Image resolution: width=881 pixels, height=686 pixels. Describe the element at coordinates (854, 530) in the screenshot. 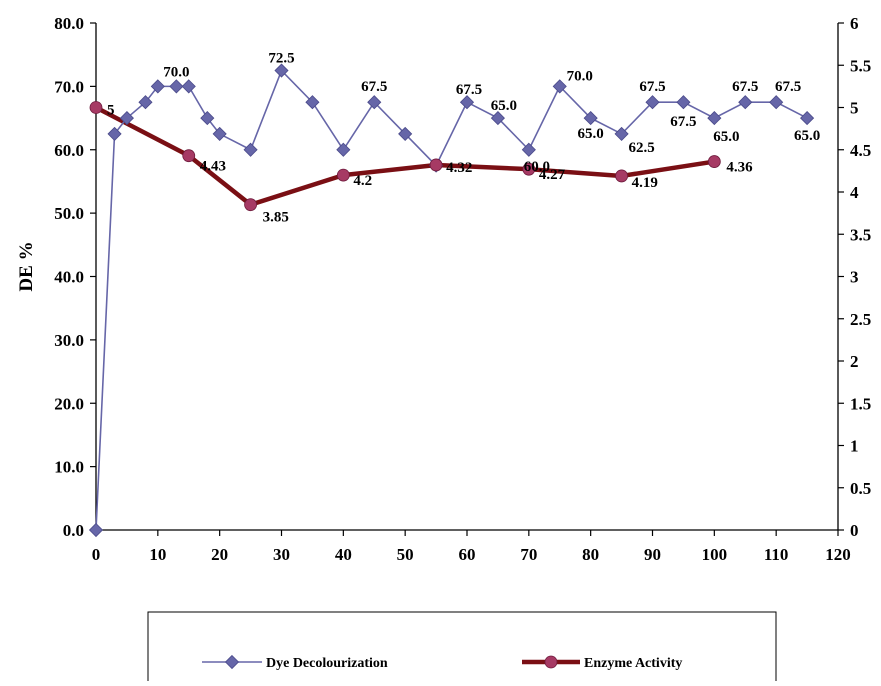

I see `y2-tick-label: 0` at that location.